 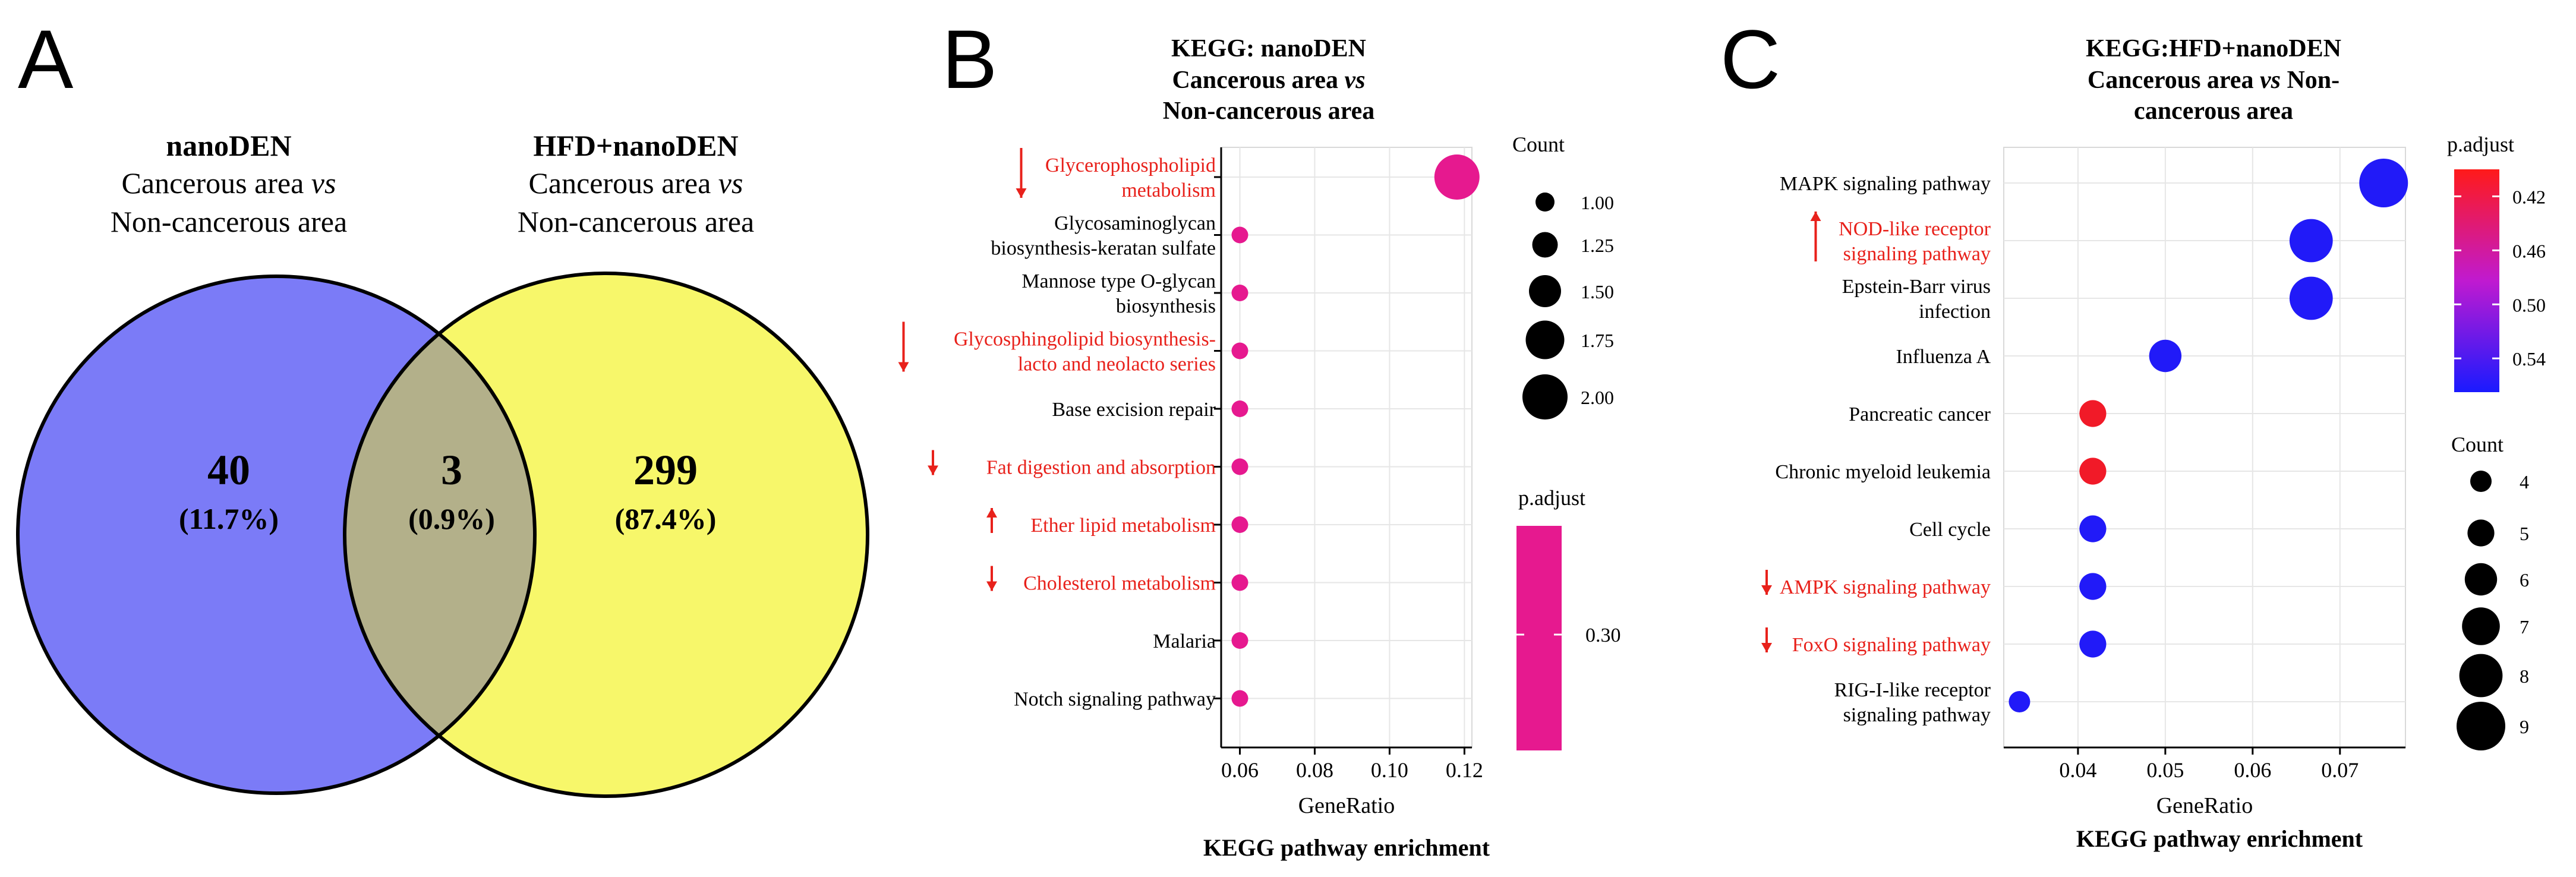 What do you see at coordinates (2220, 839) in the screenshot?
I see `c-caption: KEGG pathway enrichment` at bounding box center [2220, 839].